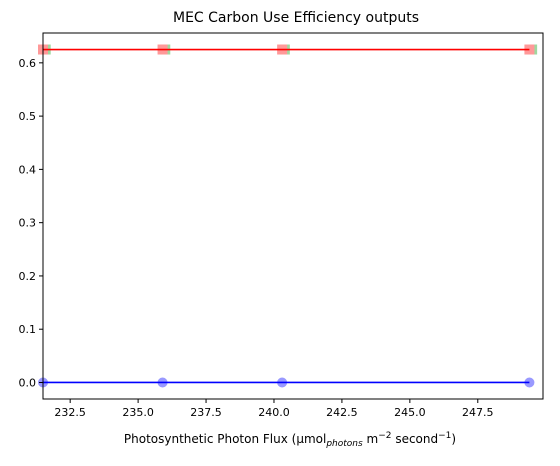 The height and width of the screenshot is (466, 560). What do you see at coordinates (28, 116) in the screenshot?
I see `y-tick-label: 0.5` at bounding box center [28, 116].